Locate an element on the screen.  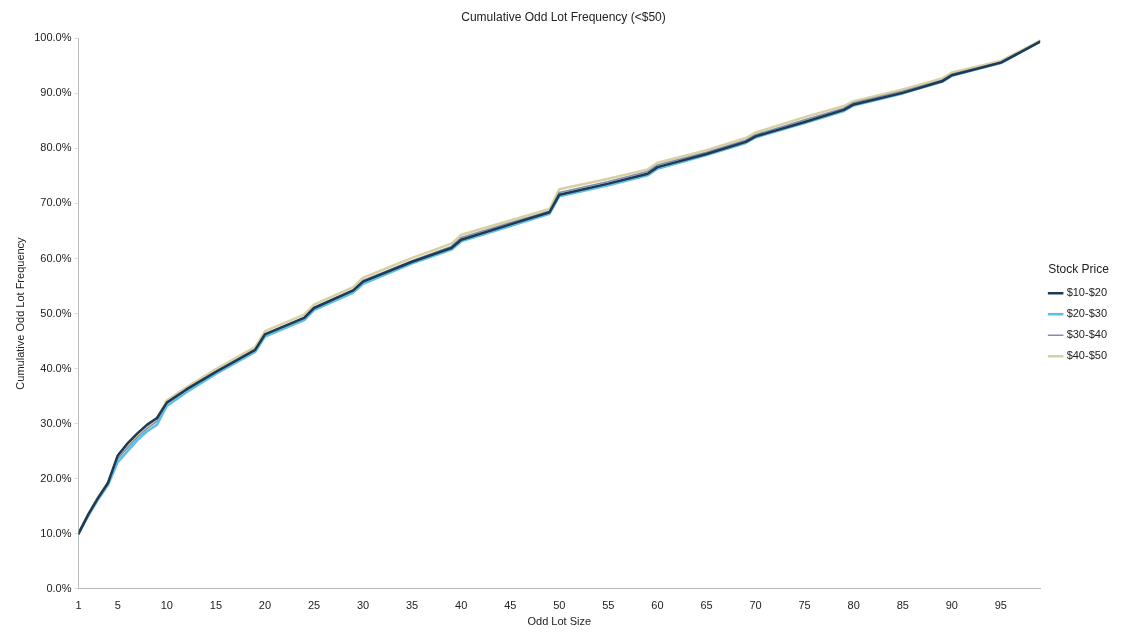
legend-label: $10-$20 is located at coordinates (1087, 292).